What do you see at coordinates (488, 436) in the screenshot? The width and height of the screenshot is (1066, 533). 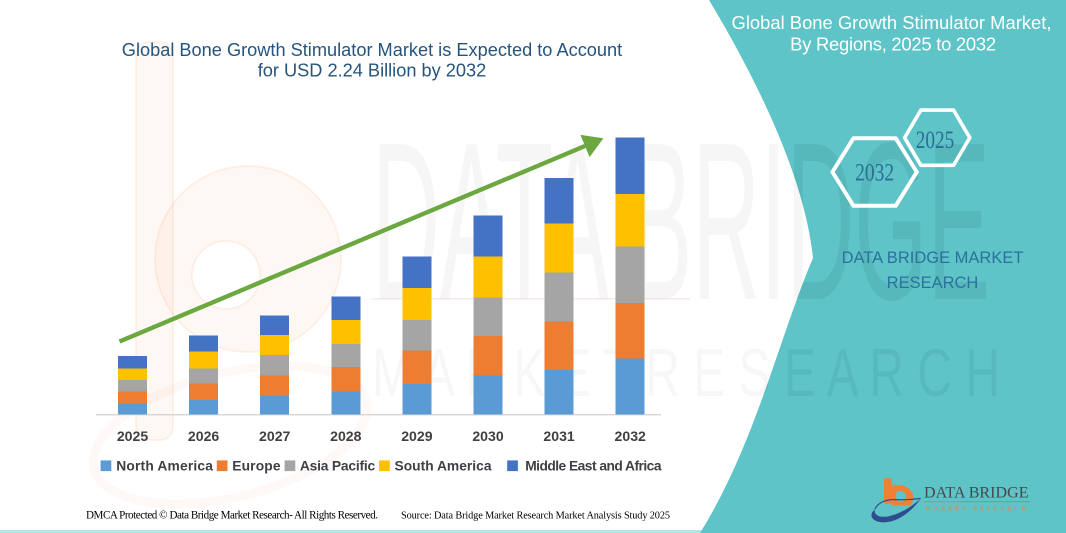 I see `svg-text: 2030` at bounding box center [488, 436].